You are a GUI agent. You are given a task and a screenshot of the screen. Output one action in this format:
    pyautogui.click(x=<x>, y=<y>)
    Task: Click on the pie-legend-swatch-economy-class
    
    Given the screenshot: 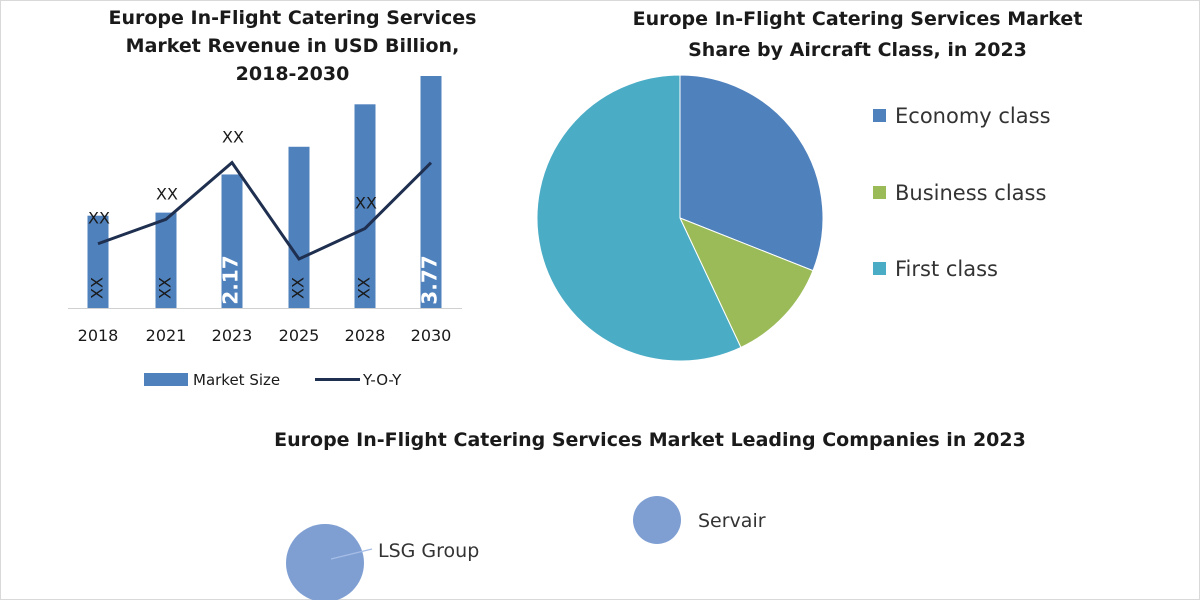 What is the action you would take?
    pyautogui.click(x=879, y=115)
    